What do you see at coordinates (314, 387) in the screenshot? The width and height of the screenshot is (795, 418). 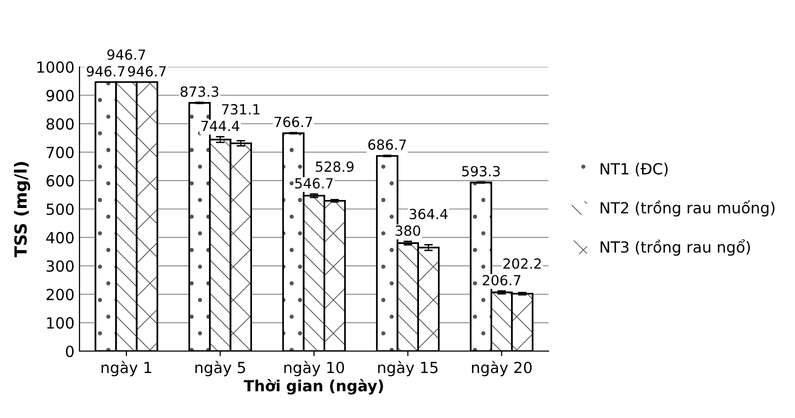 I see `x-axis-title: Thời gian (ngày)` at bounding box center [314, 387].